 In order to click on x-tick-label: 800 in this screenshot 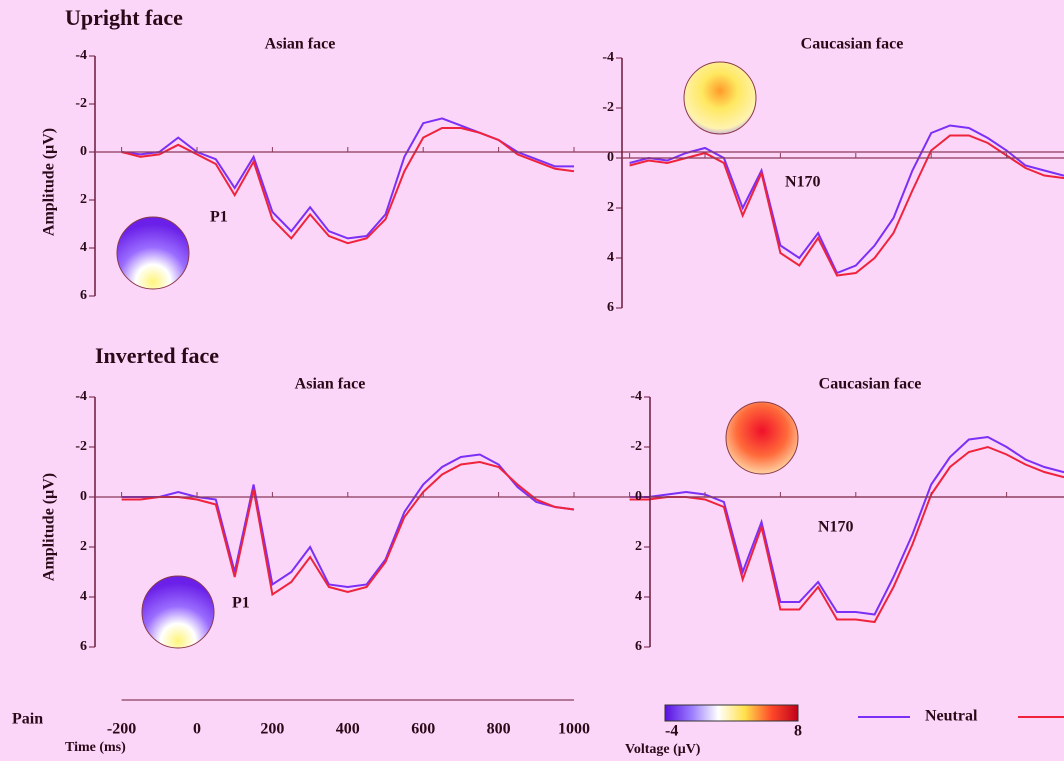, I will do `click(499, 729)`.